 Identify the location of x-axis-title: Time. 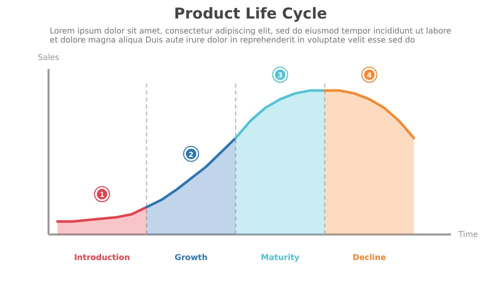
(467, 234).